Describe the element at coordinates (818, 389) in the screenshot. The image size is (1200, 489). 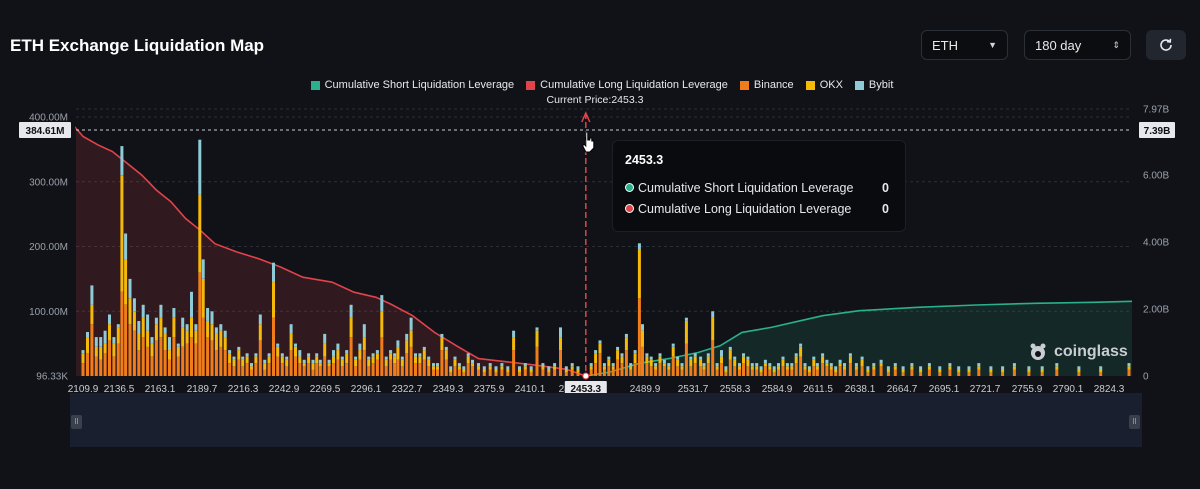
I see `x-tick-label: 2611.5` at that location.